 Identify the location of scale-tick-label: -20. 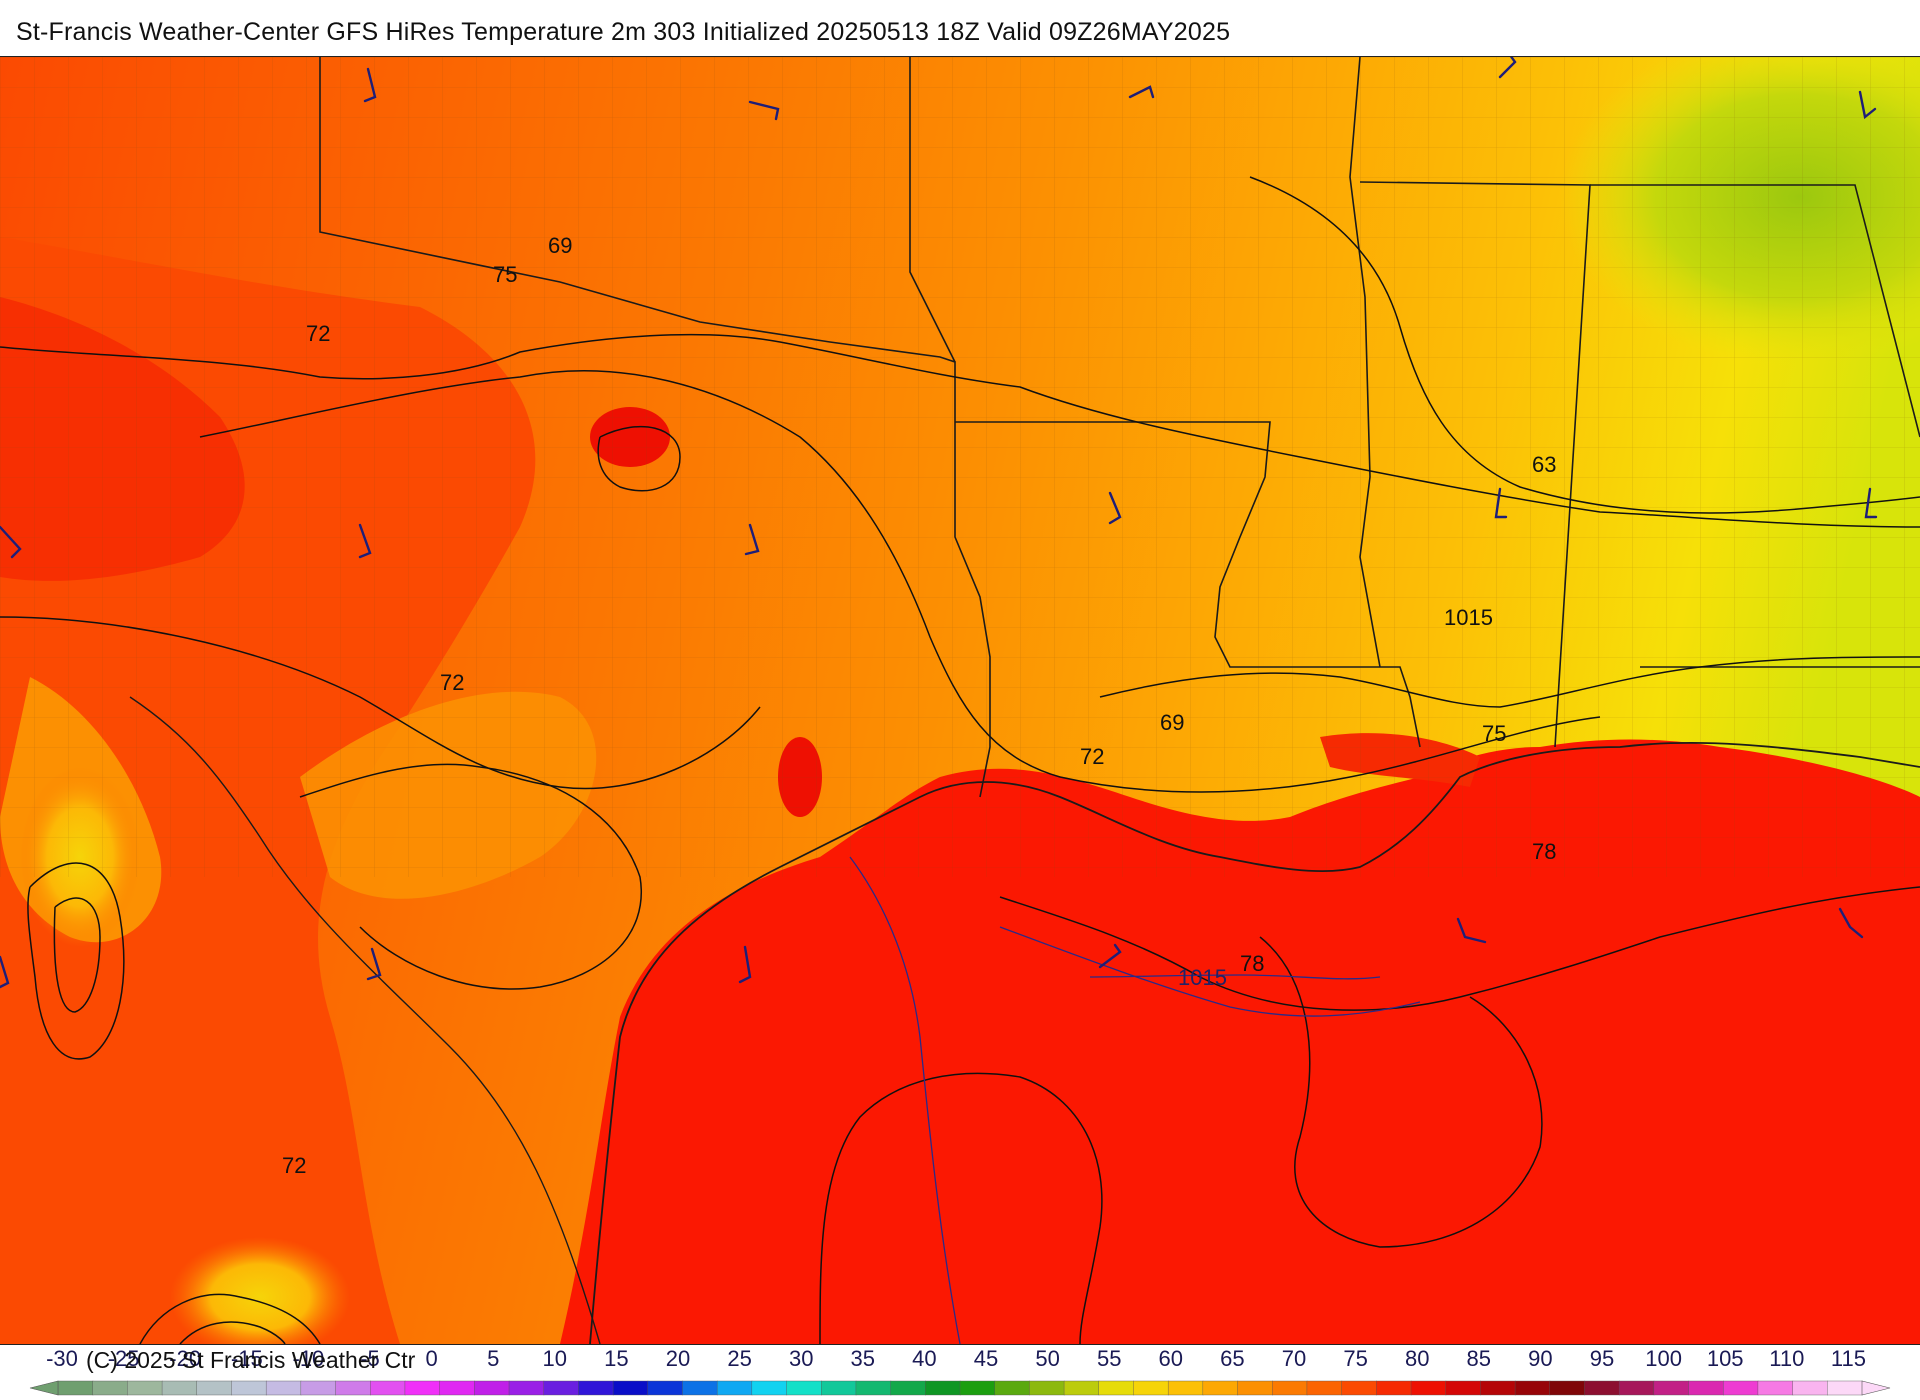
(185, 1358).